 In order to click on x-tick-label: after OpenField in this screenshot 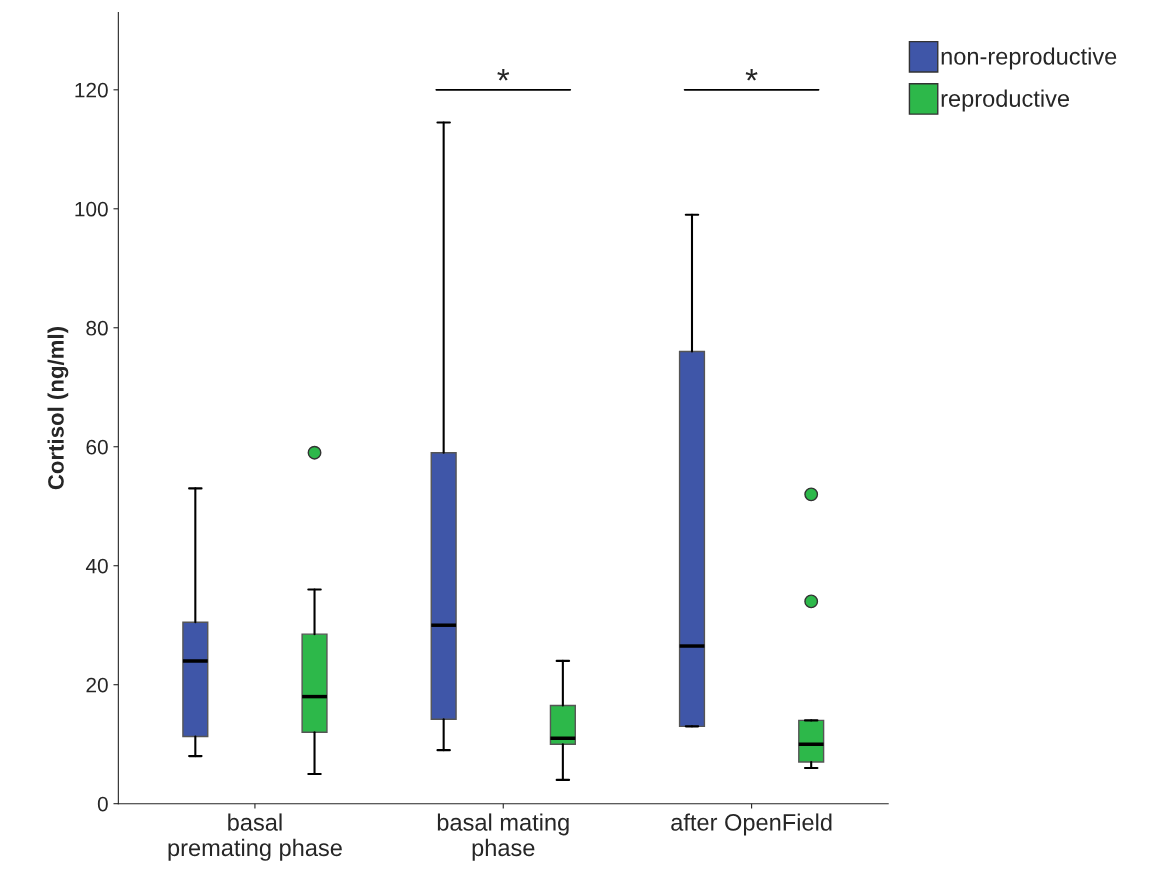, I will do `click(751, 824)`.